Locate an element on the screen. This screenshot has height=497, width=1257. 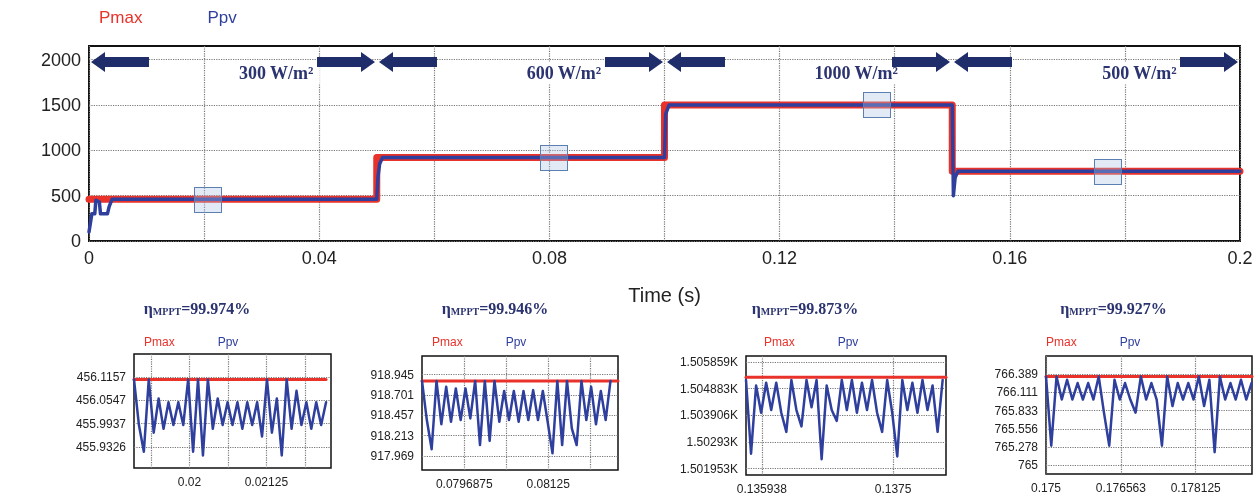
x-tick-label: 0.16 is located at coordinates (1010, 258).